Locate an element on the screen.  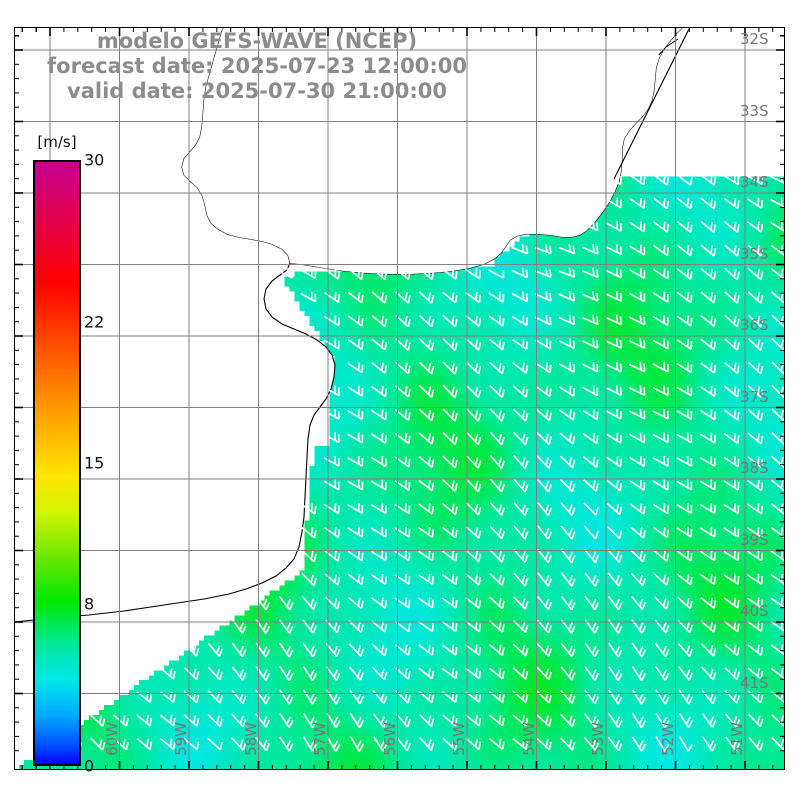
longitude-label: 55W is located at coordinates (459, 739).